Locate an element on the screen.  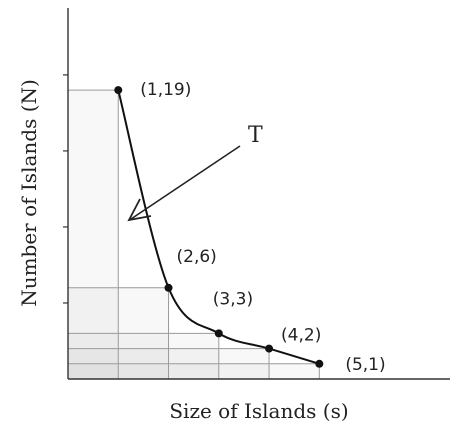
point-label: (4,2) is located at coordinates (301, 336).